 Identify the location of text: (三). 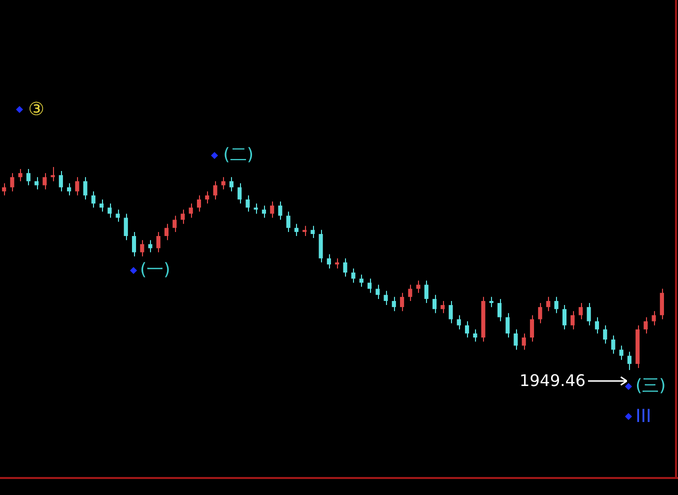
(650, 386).